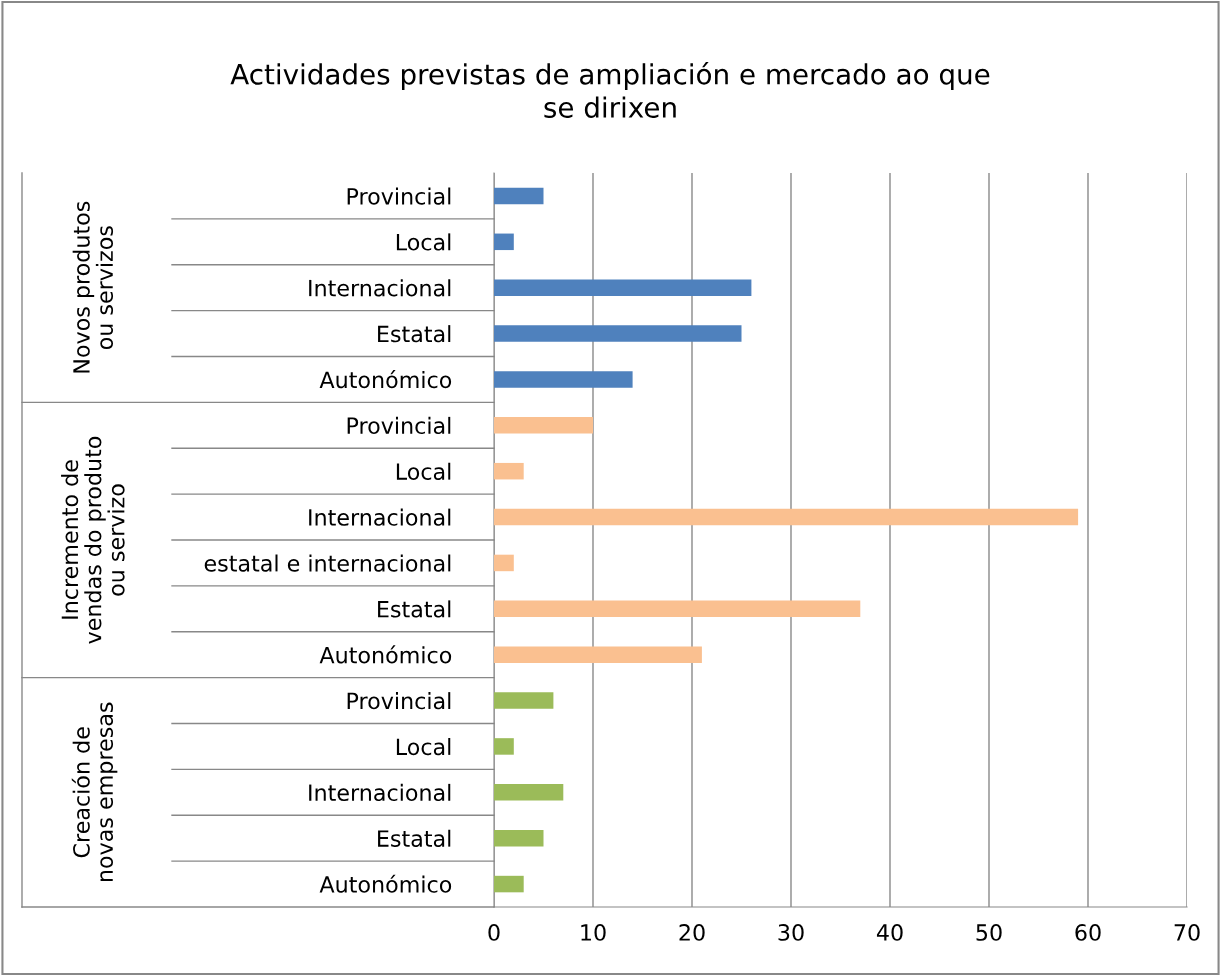  Describe the element at coordinates (593, 932) in the screenshot. I see `x-tick-label: 10` at that location.